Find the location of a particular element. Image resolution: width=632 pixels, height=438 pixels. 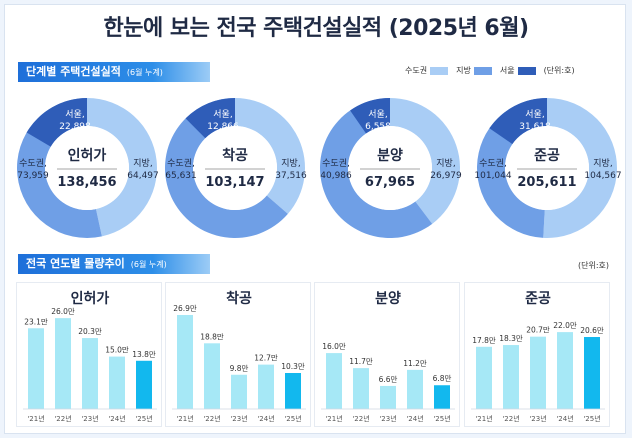

unit-label: (단위:호) is located at coordinates (594, 265).